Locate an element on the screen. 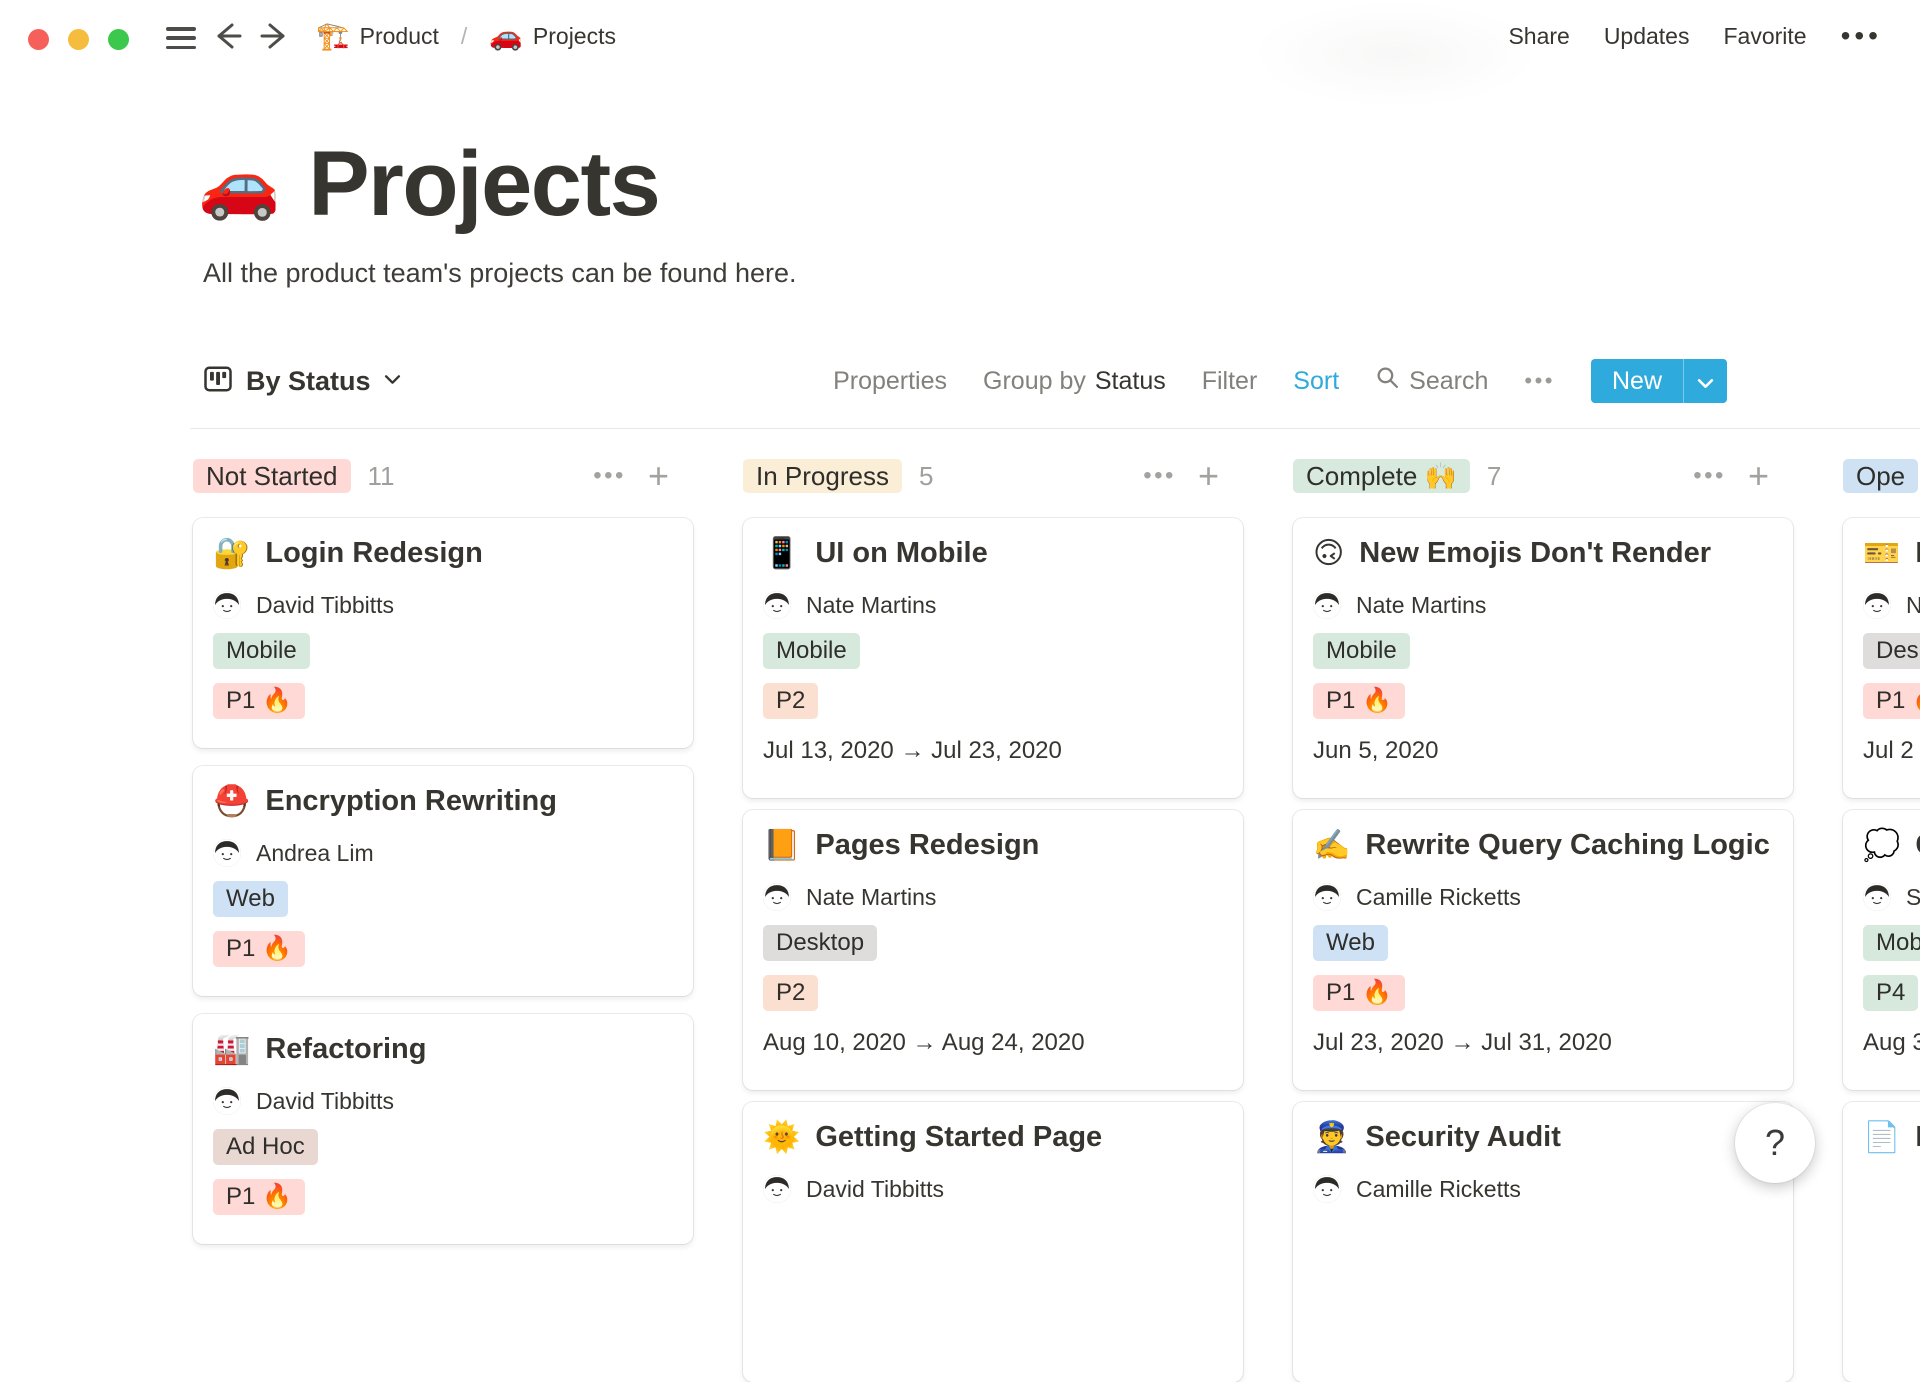  project-card: 🏭 Refactoring David Tibbitts Ad Hoc P1 🔥 is located at coordinates (443, 1129).